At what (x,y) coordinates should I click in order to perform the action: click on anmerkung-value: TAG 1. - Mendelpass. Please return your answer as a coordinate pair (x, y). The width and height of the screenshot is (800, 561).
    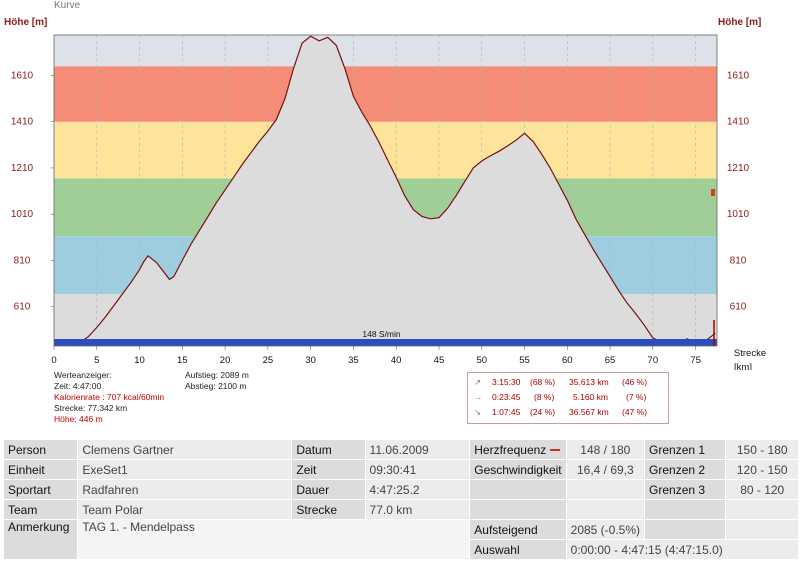
    Looking at the image, I should click on (274, 539).